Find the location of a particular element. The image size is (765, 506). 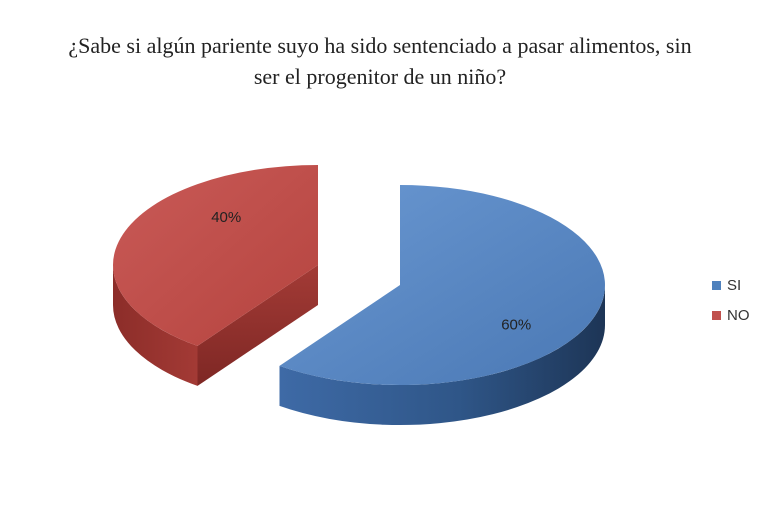

pie-side-si is located at coordinates (442, 355).